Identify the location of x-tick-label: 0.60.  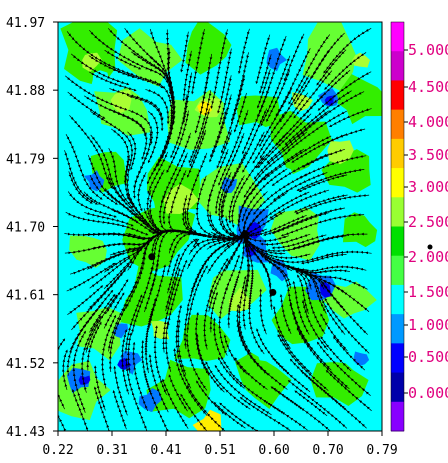
(273, 450).